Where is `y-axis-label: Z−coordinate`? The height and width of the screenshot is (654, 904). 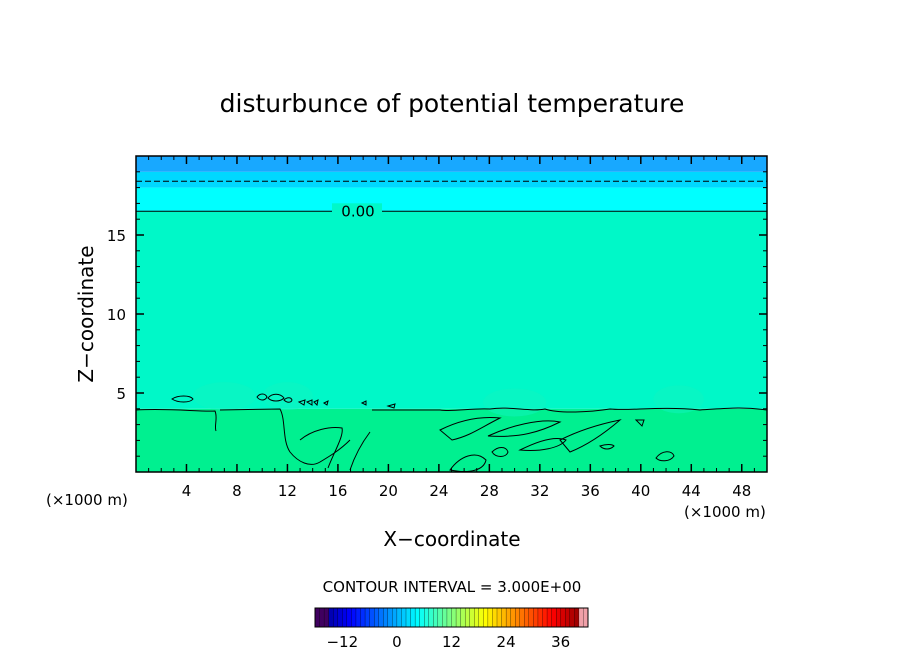 y-axis-label: Z−coordinate is located at coordinates (86, 313).